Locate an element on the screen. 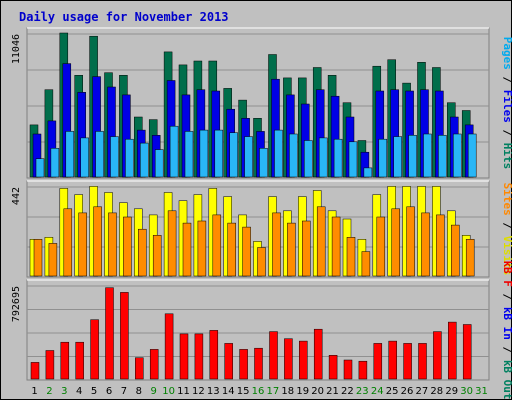 This screenshot has height=401, width=512. day-label-6: 6 is located at coordinates (109, 391).